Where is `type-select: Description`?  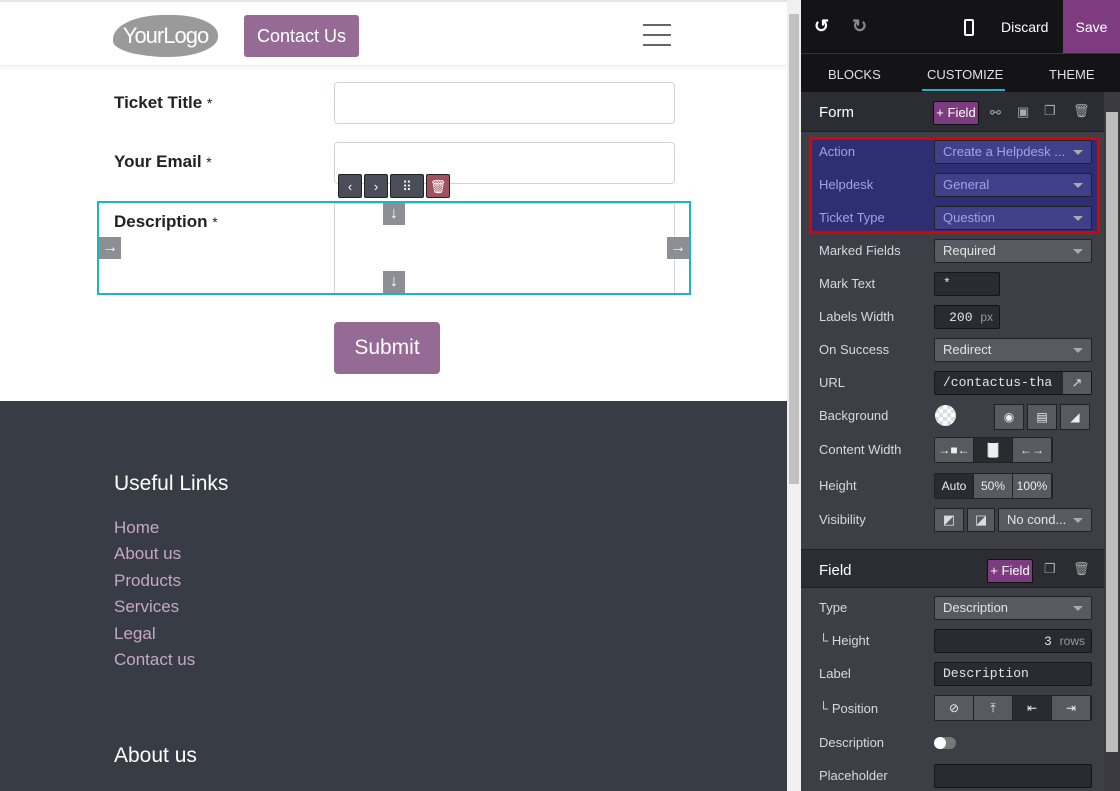
type-select: Description is located at coordinates (1013, 608).